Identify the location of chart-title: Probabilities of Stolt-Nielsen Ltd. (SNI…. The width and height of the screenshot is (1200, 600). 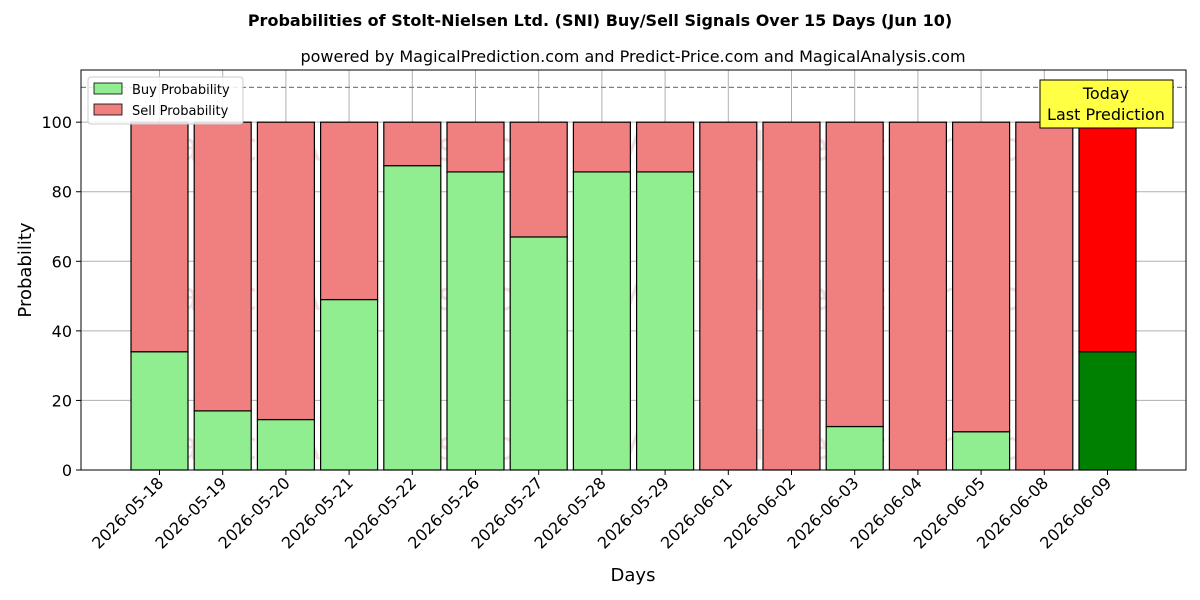
(600, 20).